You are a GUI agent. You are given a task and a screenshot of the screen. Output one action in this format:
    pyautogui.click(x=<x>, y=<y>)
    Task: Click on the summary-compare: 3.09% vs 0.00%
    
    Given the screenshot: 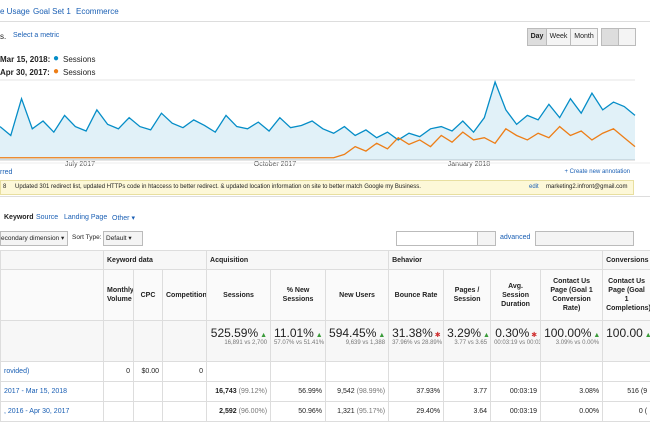 What is the action you would take?
    pyautogui.click(x=571, y=343)
    